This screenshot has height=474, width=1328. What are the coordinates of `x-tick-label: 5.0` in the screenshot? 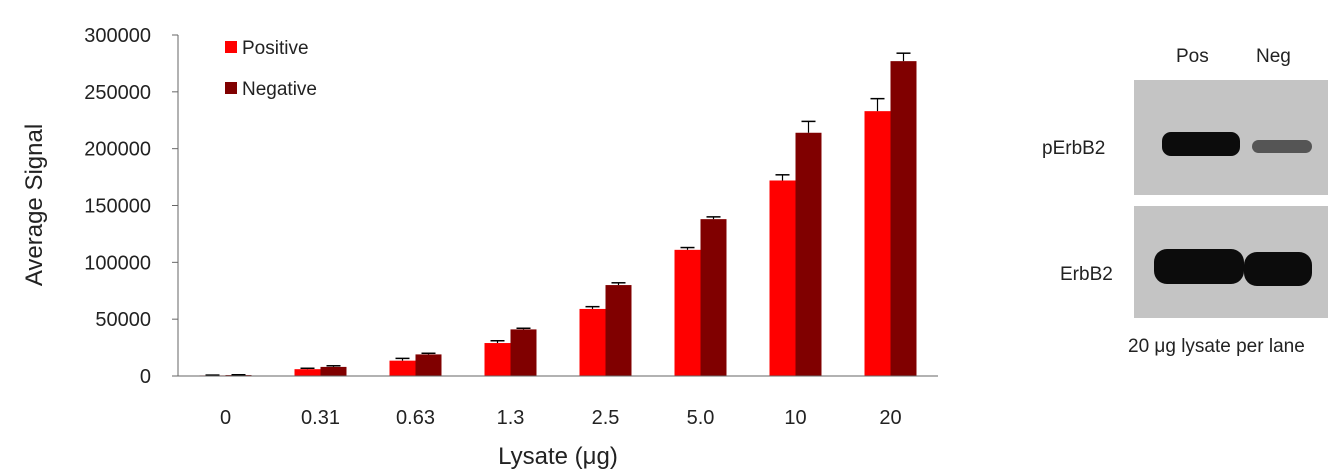 It's located at (701, 418).